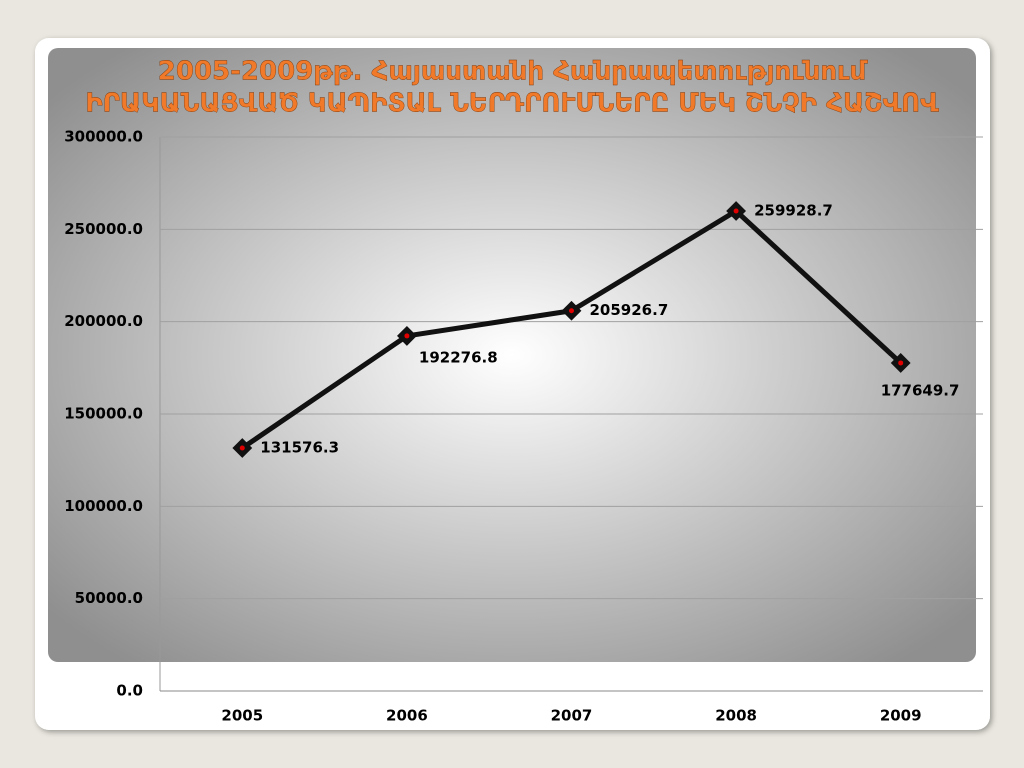 Image resolution: width=1024 pixels, height=768 pixels. What do you see at coordinates (242, 716) in the screenshot?
I see `x-tick-label: 2005` at bounding box center [242, 716].